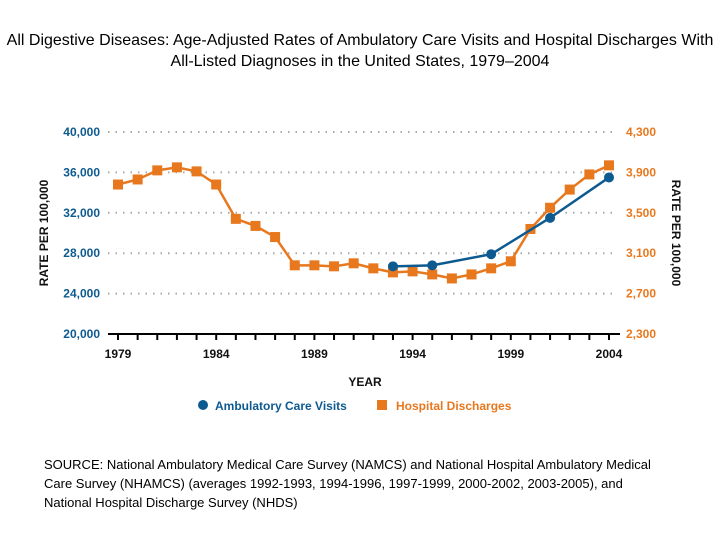 The width and height of the screenshot is (720, 540). What do you see at coordinates (81, 334) in the screenshot?
I see `y-left-tick-label: 20,000` at bounding box center [81, 334].